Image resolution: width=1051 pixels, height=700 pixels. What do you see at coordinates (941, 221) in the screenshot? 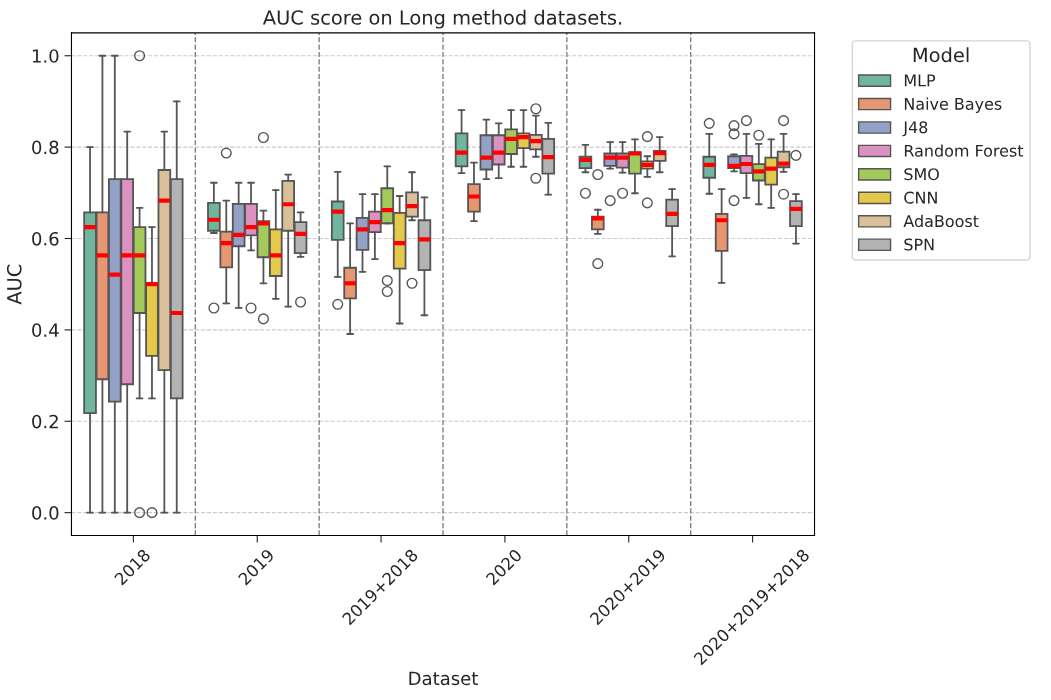
I see `legend-label: AdaBoost` at bounding box center [941, 221].